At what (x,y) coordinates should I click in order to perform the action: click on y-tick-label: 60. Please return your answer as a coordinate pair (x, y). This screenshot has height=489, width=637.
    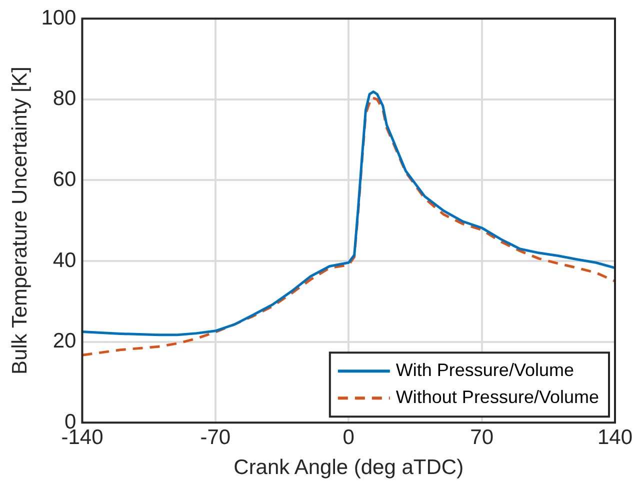
    Looking at the image, I should click on (64, 179).